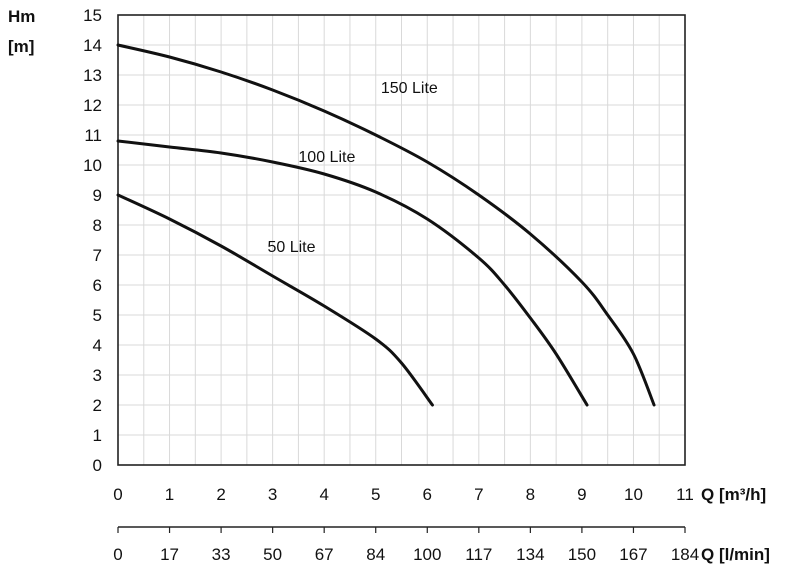 The width and height of the screenshot is (812, 573). I want to click on x2-axis-title: Q [l/min], so click(735, 554).